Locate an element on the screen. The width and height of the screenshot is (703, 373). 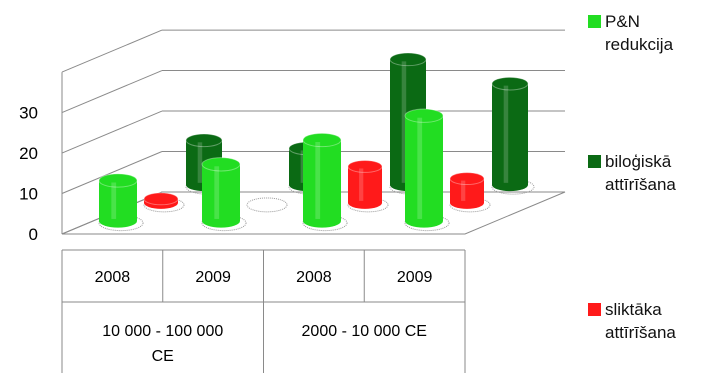
x-group-label: 2000 - 10 000 CE is located at coordinates (364, 331).